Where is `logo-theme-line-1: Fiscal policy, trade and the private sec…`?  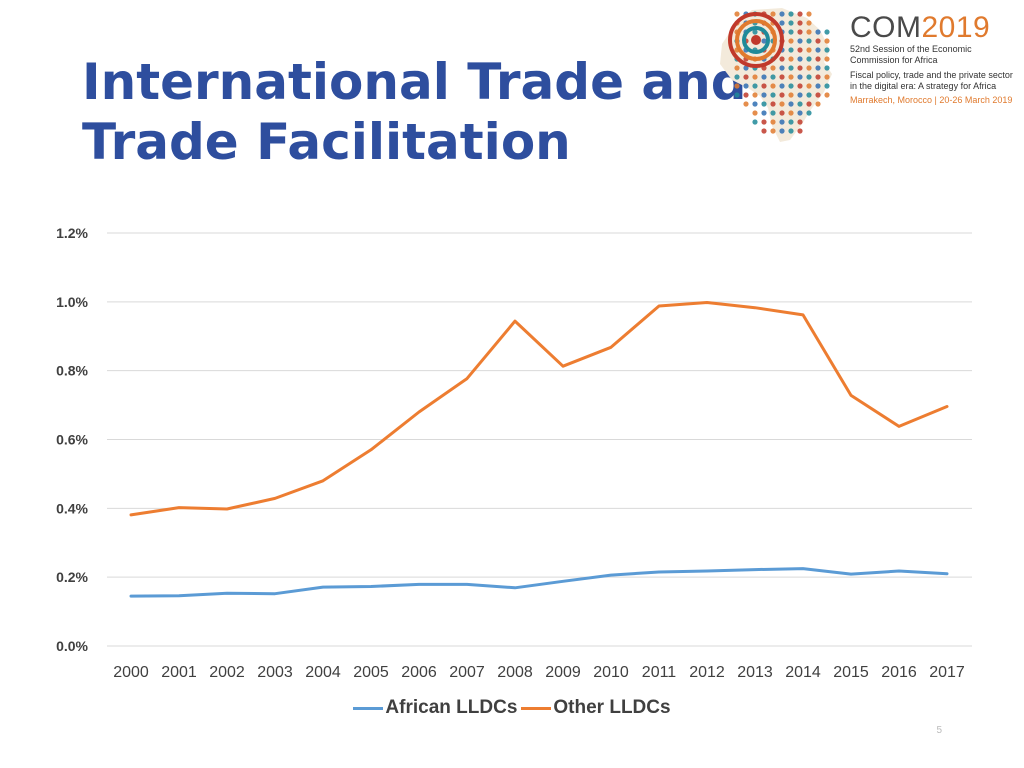
logo-theme-line-1: Fiscal policy, trade and the private sec… is located at coordinates (931, 75).